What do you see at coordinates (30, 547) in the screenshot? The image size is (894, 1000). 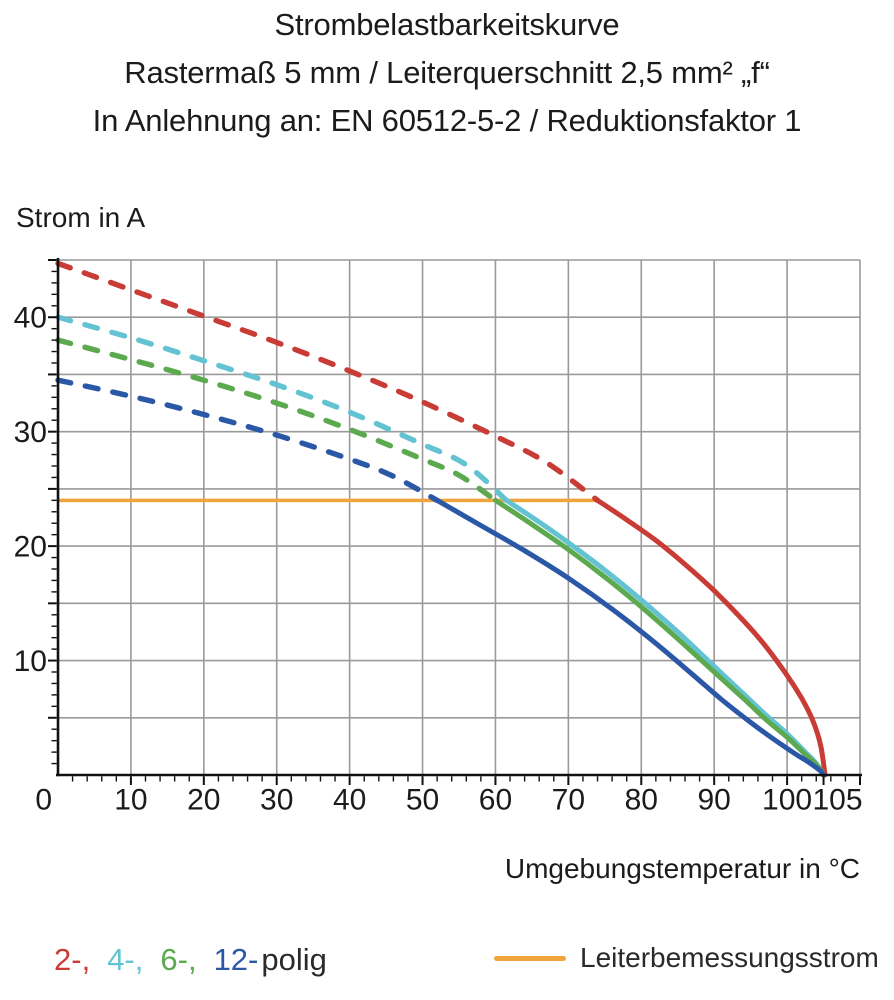 I see `y-tick-label-20: 20` at bounding box center [30, 547].